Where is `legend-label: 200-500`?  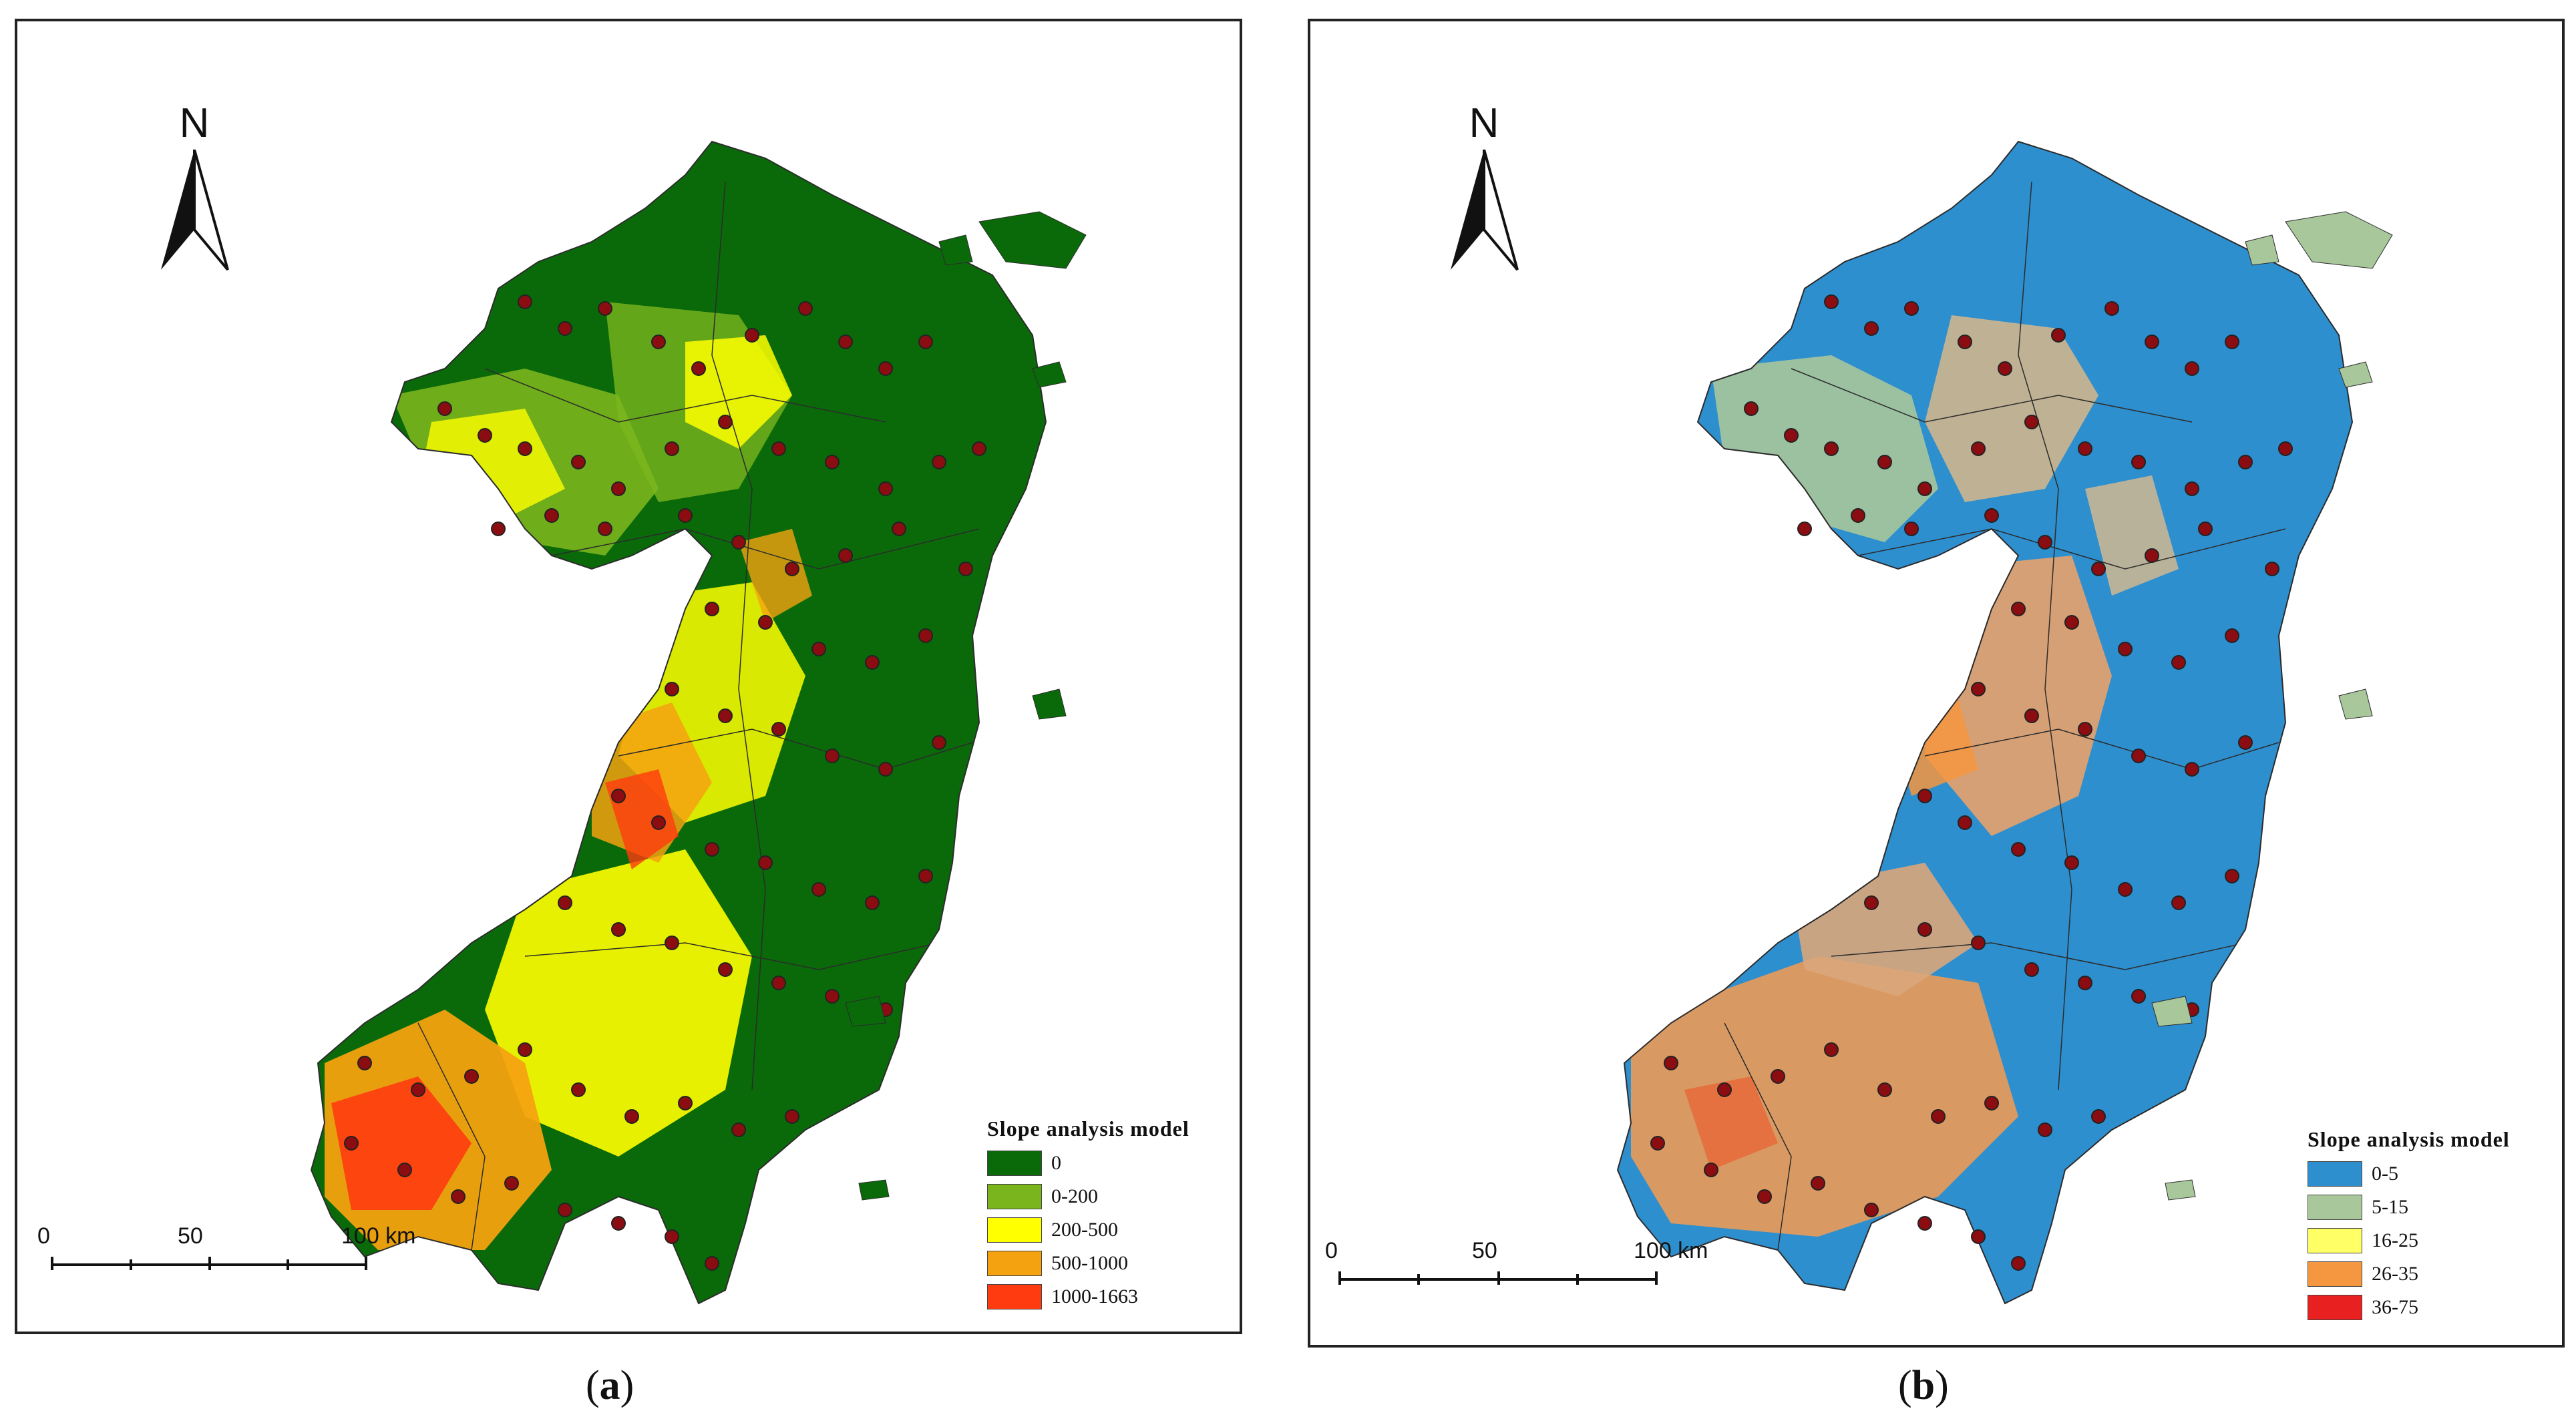 legend-label: 200-500 is located at coordinates (1084, 1230).